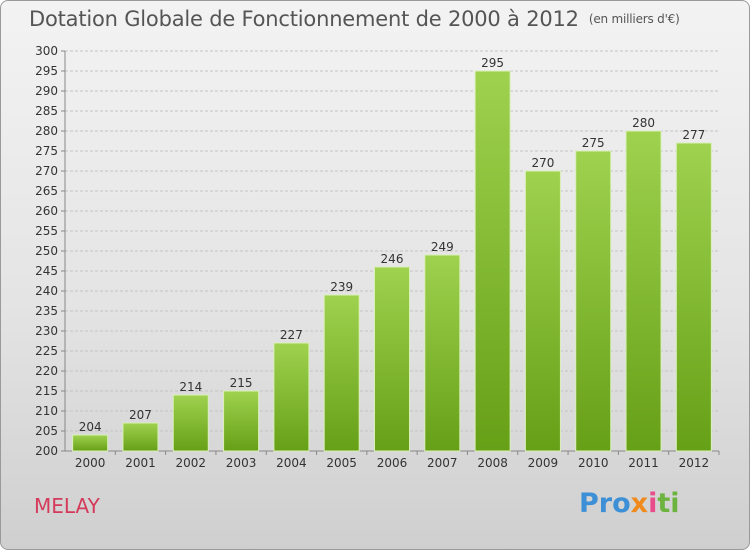 This screenshot has width=750, height=550. Describe the element at coordinates (46, 91) in the screenshot. I see `y-tick-label: 290` at that location.